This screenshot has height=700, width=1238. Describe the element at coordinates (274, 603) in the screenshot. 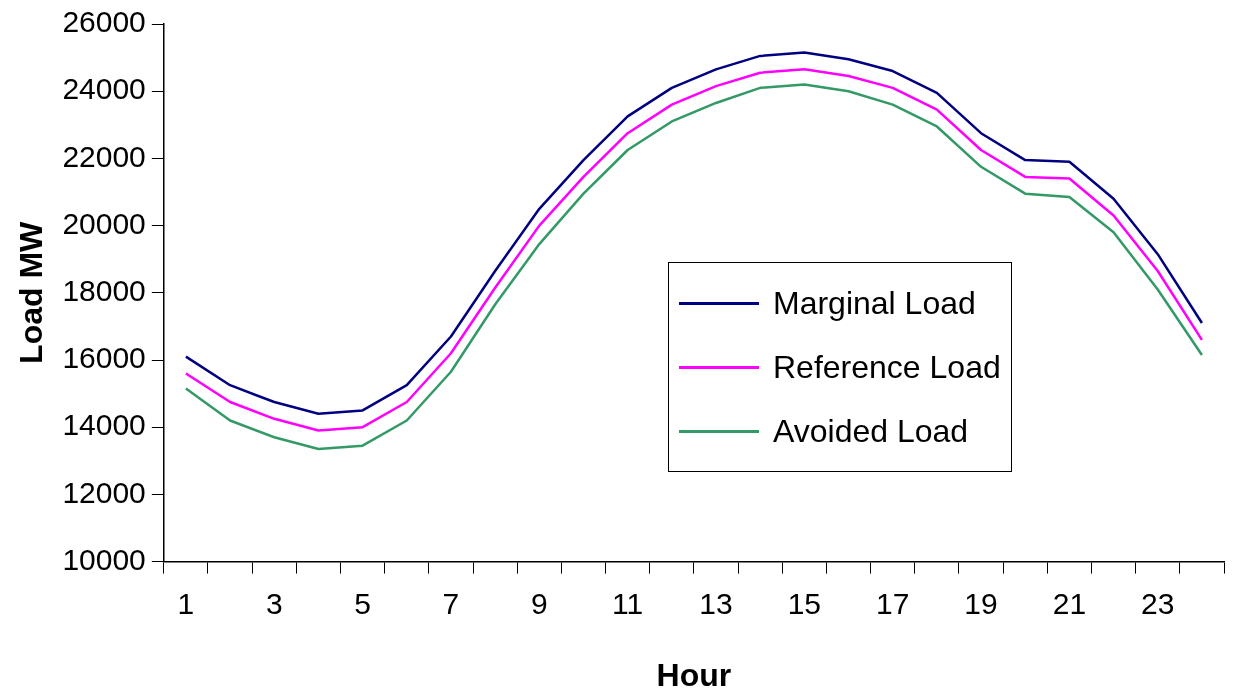

I see `x-tick-label: 3` at that location.